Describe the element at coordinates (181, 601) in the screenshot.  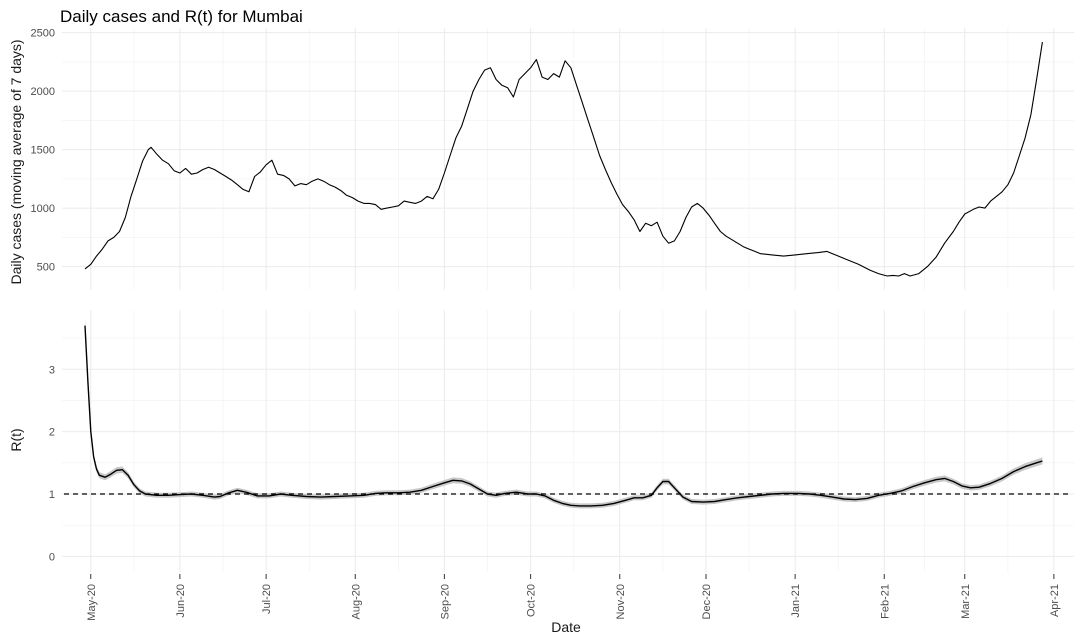
I see `x-tick-label: Jun-20` at that location.